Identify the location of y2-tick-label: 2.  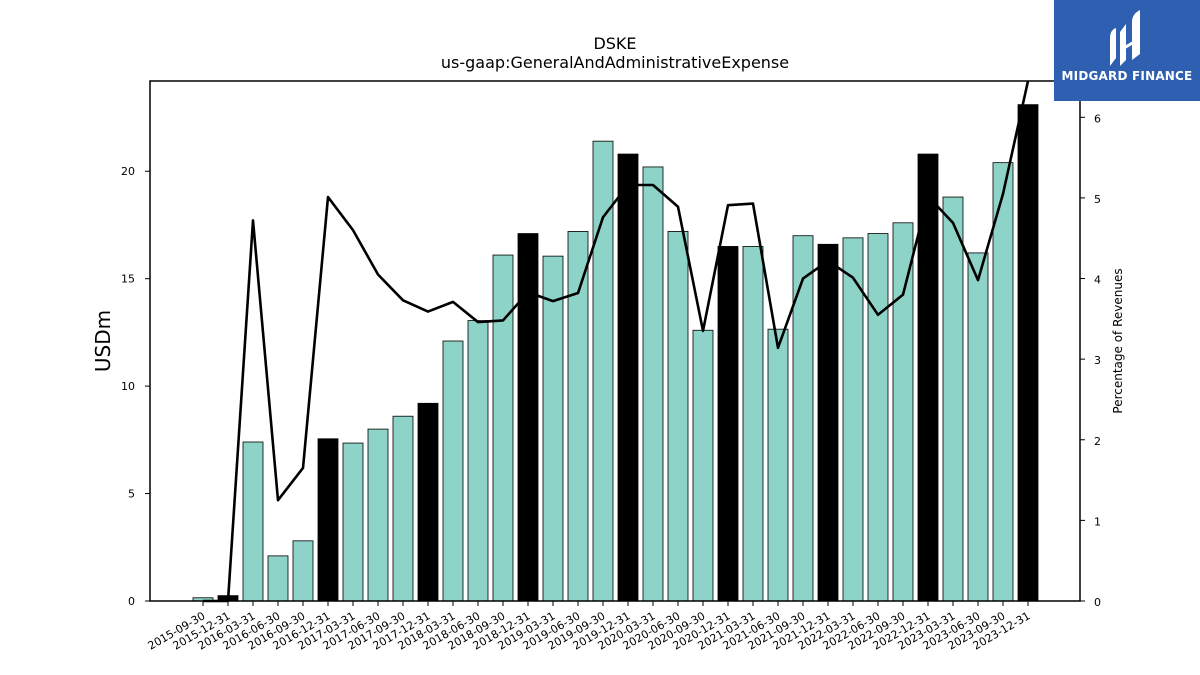
(1097, 441).